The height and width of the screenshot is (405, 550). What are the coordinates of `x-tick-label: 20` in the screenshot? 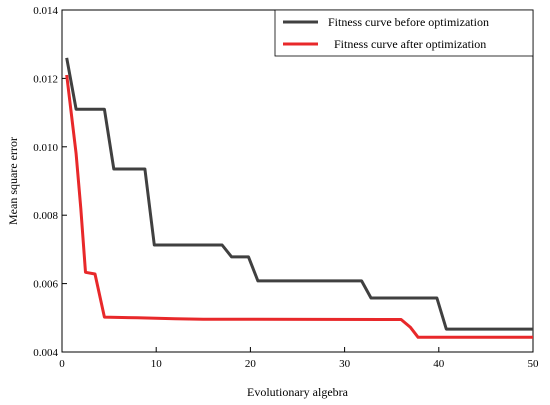 It's located at (251, 364).